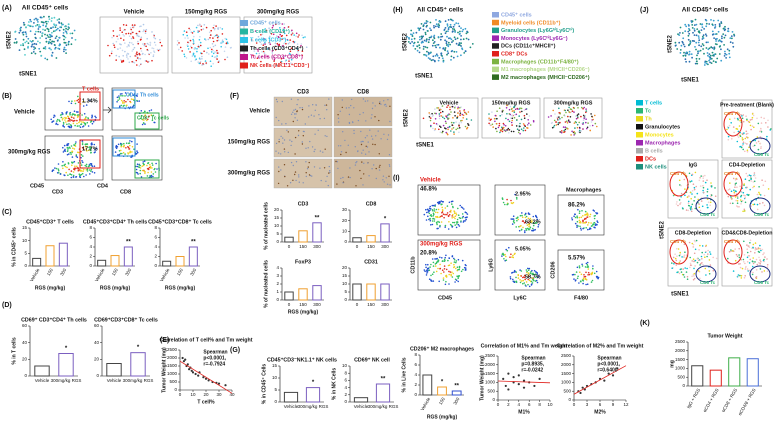 Image resolution: width=776 pixels, height=435 pixels. Describe the element at coordinates (429, 190) in the screenshot. I see `label: 46.8%` at that location.